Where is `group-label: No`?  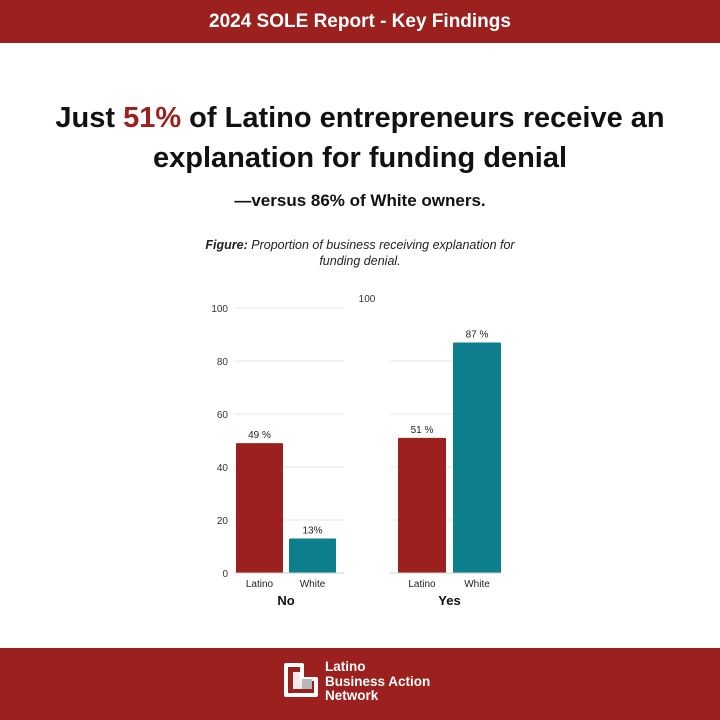
group-label: No is located at coordinates (285, 600).